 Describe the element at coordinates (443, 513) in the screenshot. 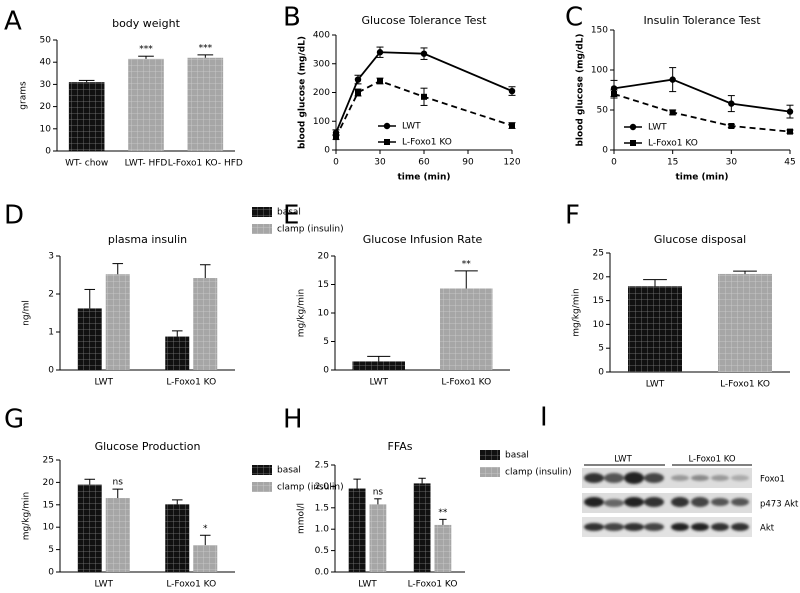

I see `annotation: **` at that location.